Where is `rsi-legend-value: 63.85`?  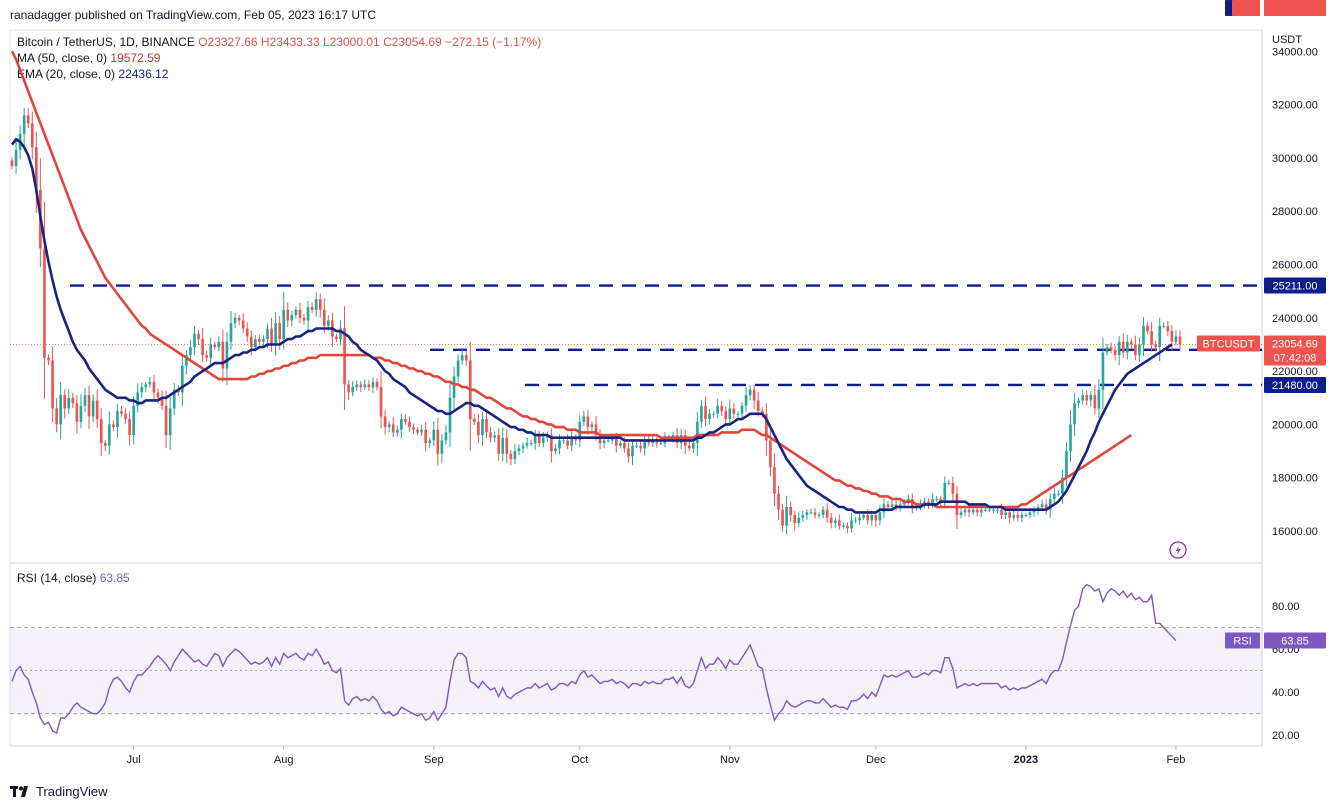
rsi-legend-value: 63.85 is located at coordinates (114, 578).